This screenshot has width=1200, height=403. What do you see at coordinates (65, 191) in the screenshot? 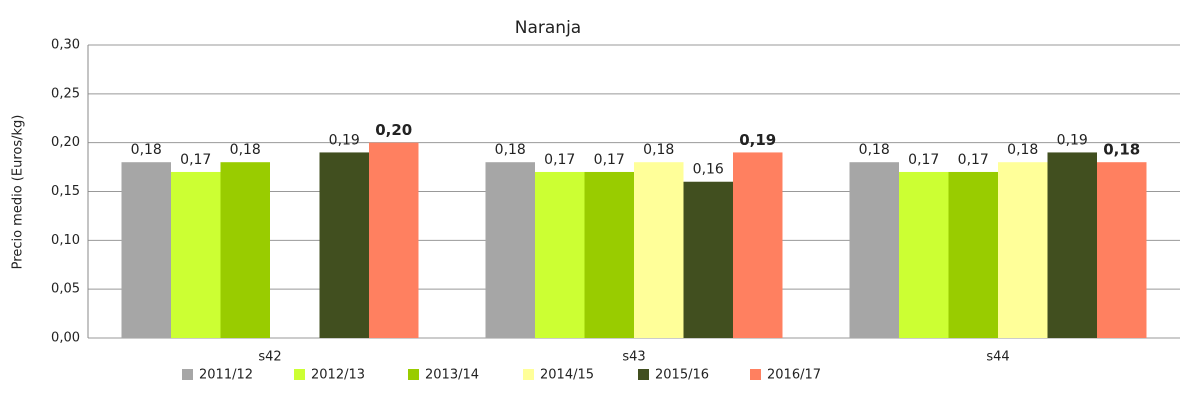
I see `y-tick-label: 0,15` at bounding box center [65, 191].